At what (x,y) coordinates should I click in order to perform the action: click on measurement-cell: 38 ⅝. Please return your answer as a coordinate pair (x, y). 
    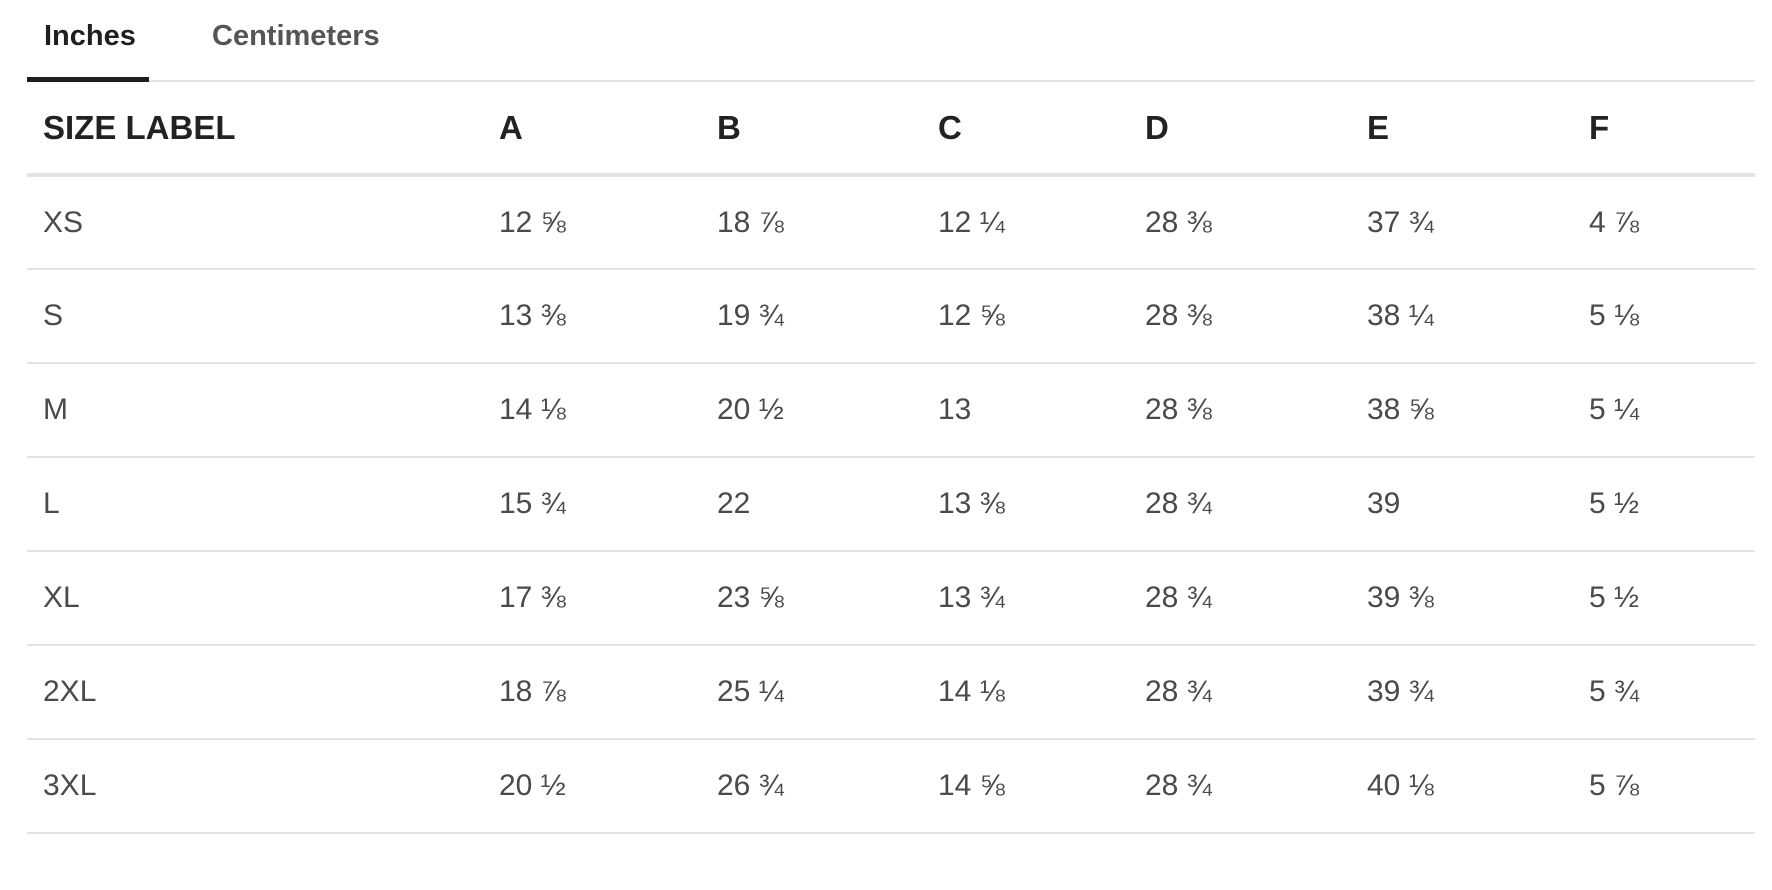
    Looking at the image, I should click on (1462, 410).